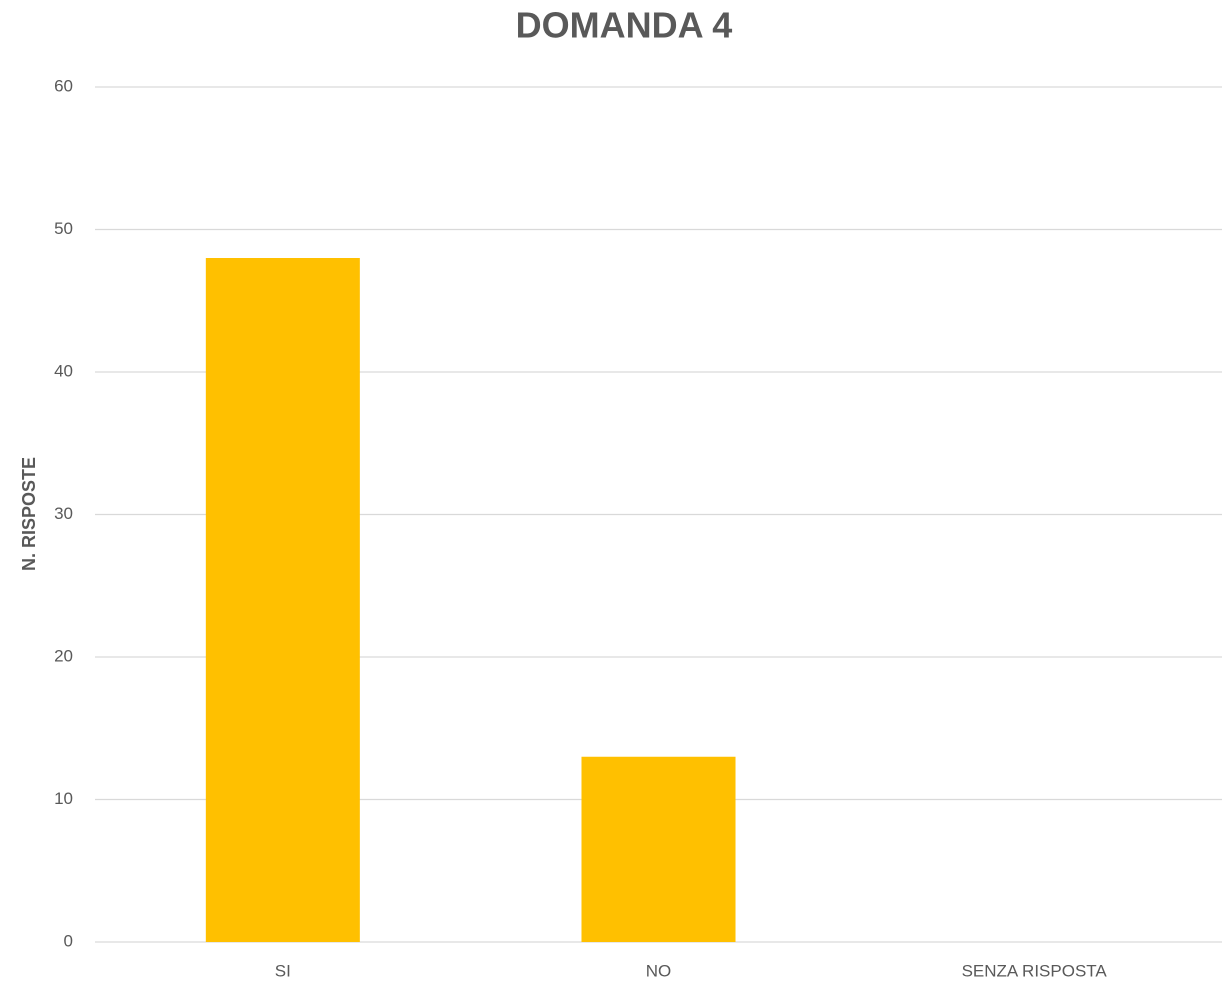 The width and height of the screenshot is (1224, 985). What do you see at coordinates (283, 970) in the screenshot?
I see `x-tick-label: SI` at bounding box center [283, 970].